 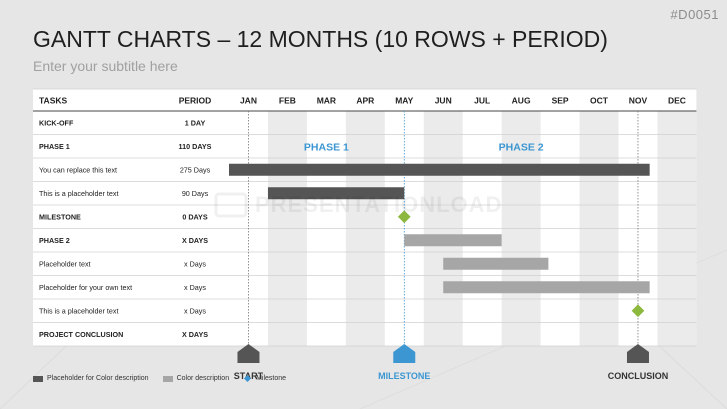 I want to click on header-month-nov: NOV, so click(x=638, y=101).